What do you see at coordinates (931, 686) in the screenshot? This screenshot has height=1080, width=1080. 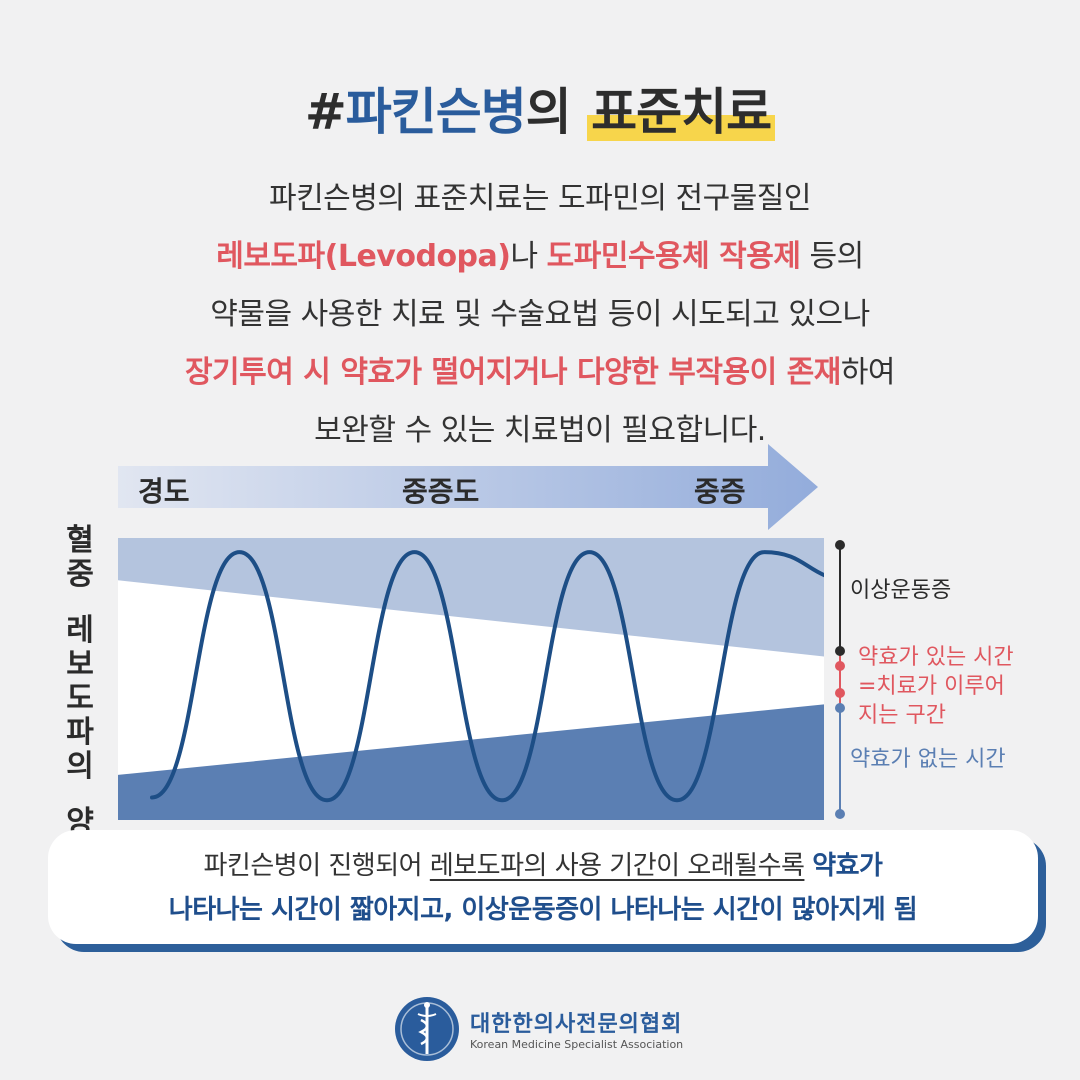 I see `legend-effective-2: =치료가 이루어` at bounding box center [931, 686].